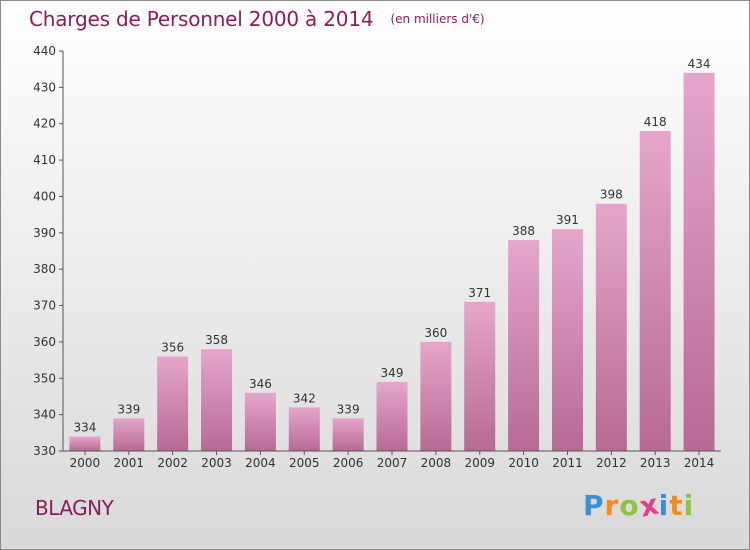 Image resolution: width=750 pixels, height=550 pixels. Describe the element at coordinates (44, 124) in the screenshot. I see `y-tick-label: 420` at that location.